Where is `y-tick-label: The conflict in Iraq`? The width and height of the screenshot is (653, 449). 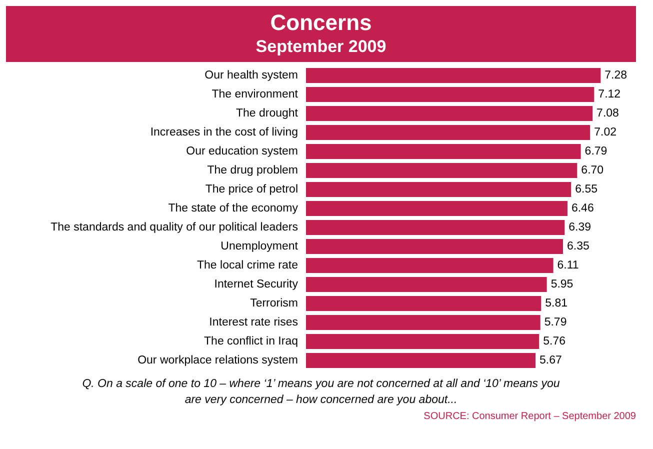
y-tick-label: The conflict in Iraq is located at coordinates (251, 342).